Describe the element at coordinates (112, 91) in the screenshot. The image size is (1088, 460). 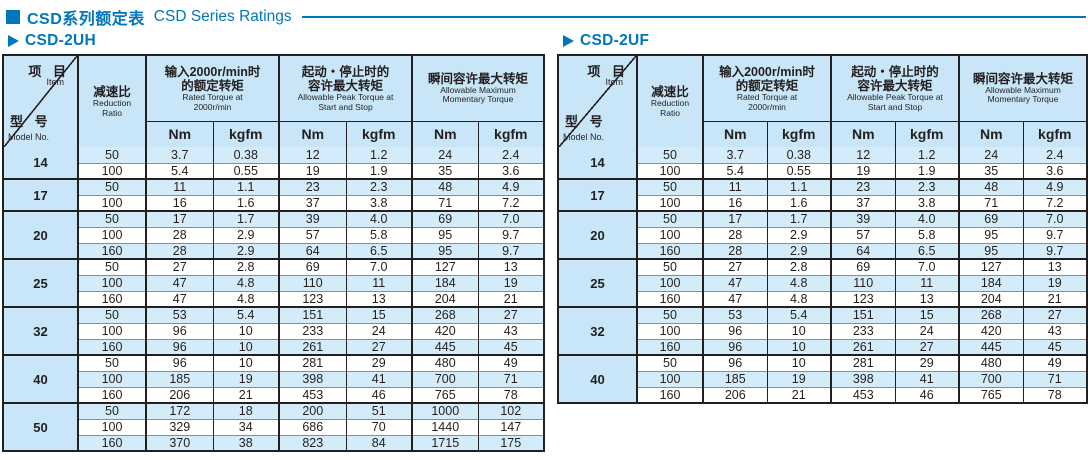
I see `reduction-label-zh: 减速比` at that location.